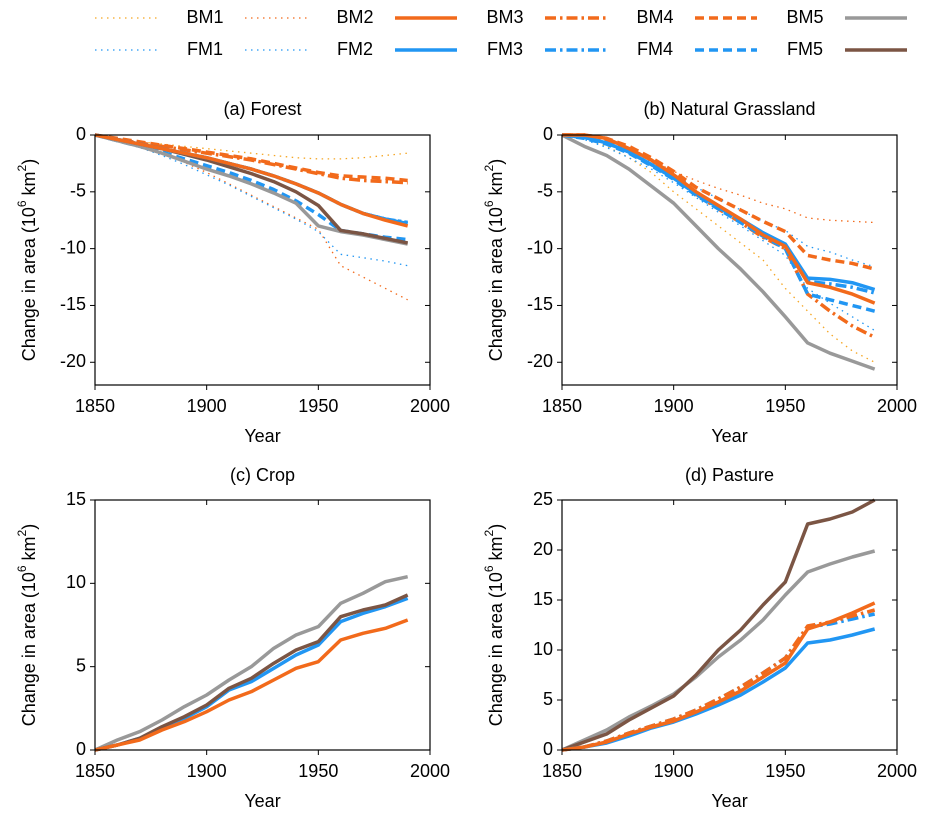 The height and width of the screenshot is (813, 925). Describe the element at coordinates (655, 49) in the screenshot. I see `legend-label: FM4` at that location.